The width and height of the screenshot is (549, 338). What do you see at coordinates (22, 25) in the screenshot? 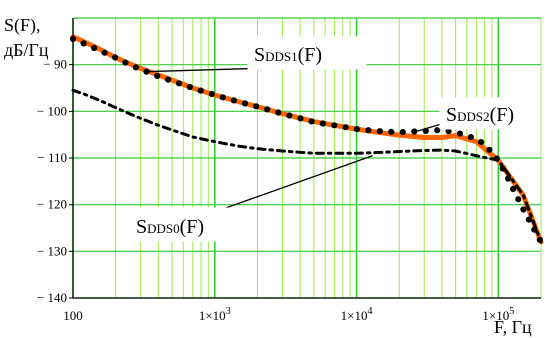
I see `y-axis-label-line1: S(F),` at bounding box center [22, 25].